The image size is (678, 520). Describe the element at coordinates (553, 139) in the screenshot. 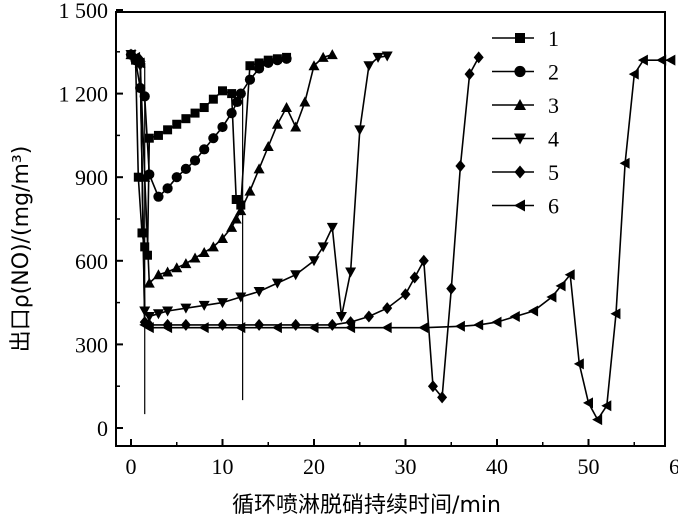

I see `legend-label-4: 4` at that location.